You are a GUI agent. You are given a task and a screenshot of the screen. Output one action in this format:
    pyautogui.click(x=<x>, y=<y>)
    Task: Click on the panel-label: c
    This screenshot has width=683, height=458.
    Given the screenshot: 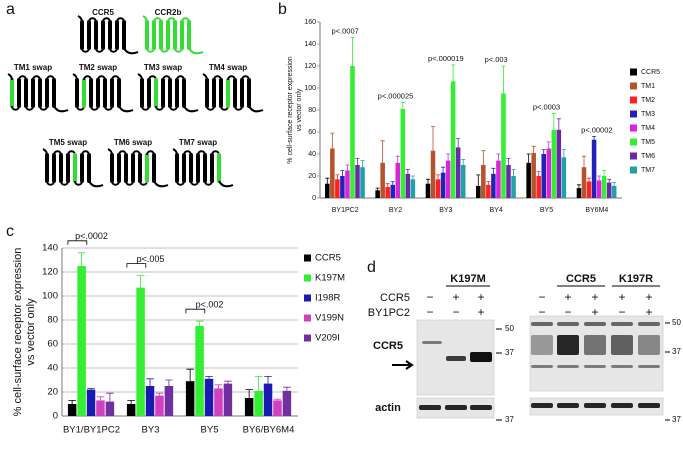 What is the action you would take?
    pyautogui.click(x=10, y=231)
    